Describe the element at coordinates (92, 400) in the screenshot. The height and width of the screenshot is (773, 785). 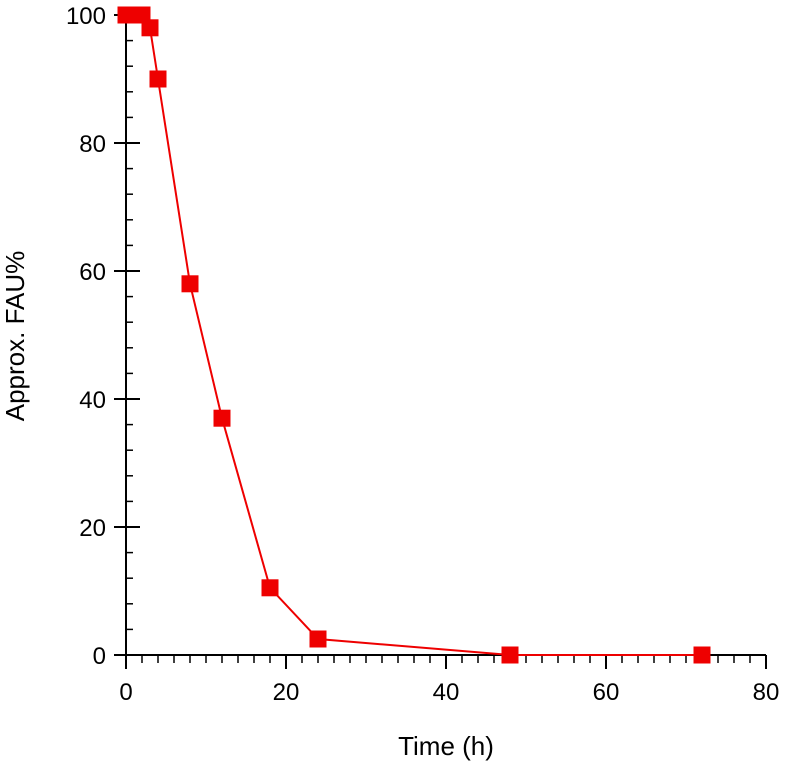
I see `y-tick-label: 40` at that location.